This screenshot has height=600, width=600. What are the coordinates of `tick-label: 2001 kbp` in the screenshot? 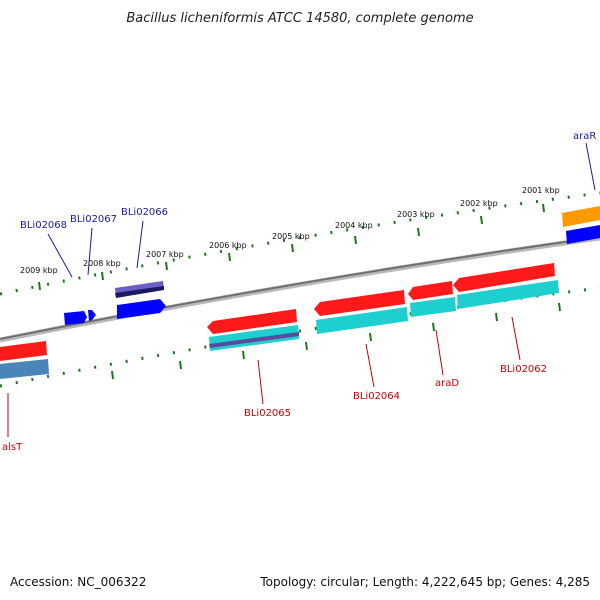 It's located at (541, 190).